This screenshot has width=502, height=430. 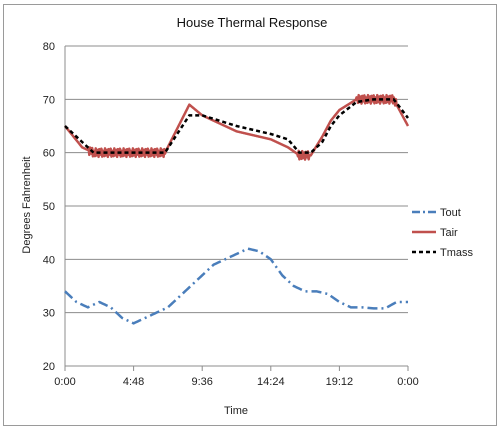 I want to click on y-axis-label: Degrees Fahrenheit, so click(x=27, y=204).